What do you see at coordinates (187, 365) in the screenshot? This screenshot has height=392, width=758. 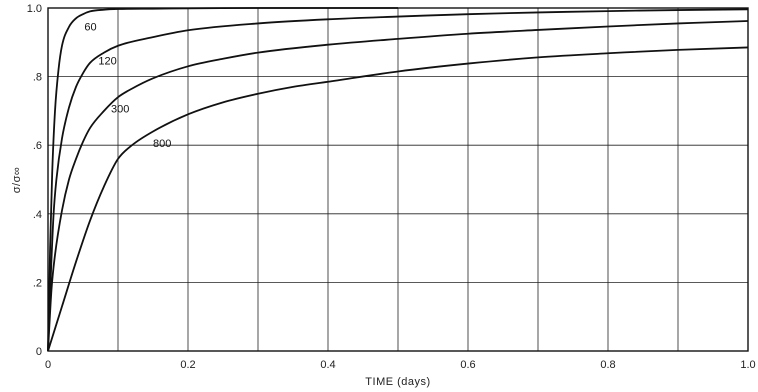 I see `x-tick-label: 0.2` at bounding box center [187, 365].